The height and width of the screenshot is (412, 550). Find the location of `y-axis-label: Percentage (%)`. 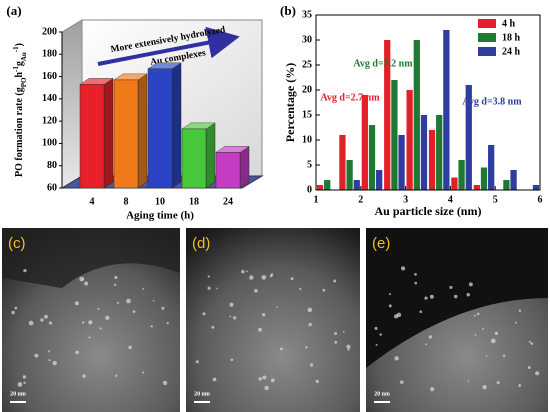

y-axis-label: Percentage (%) is located at coordinates (290, 102).